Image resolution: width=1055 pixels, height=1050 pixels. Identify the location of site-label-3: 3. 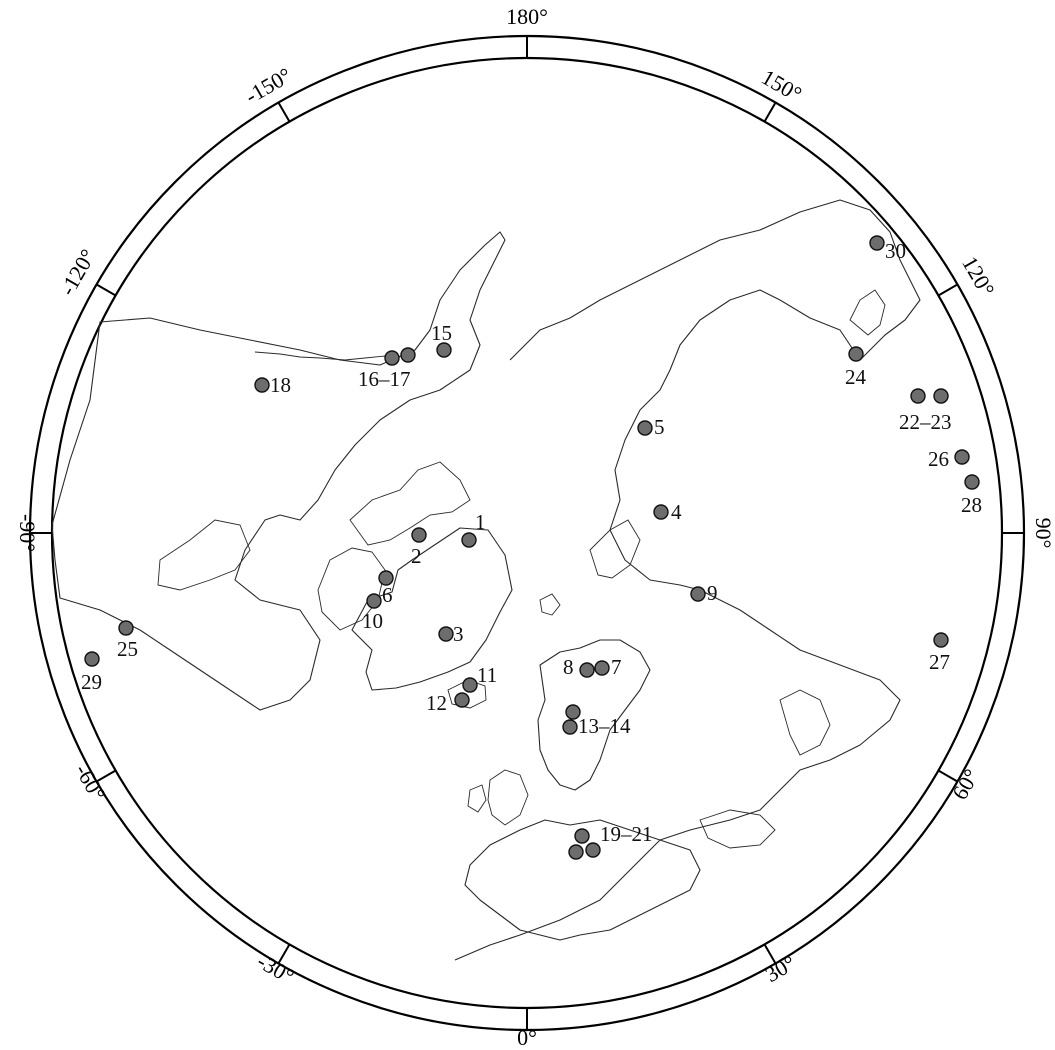
(458, 634).